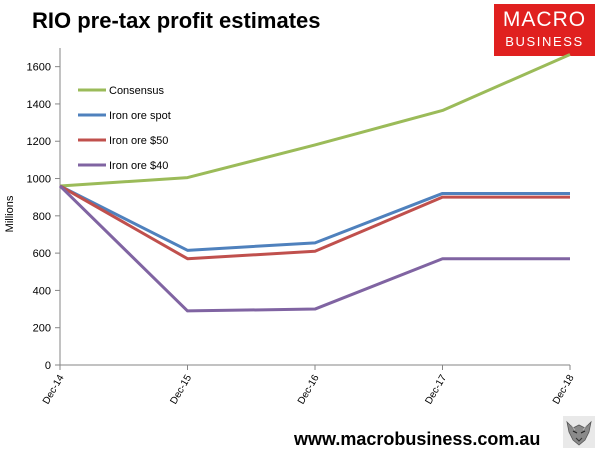 Image resolution: width=599 pixels, height=452 pixels. Describe the element at coordinates (544, 41) in the screenshot. I see `logo-line-2: BUSINESS` at that location.